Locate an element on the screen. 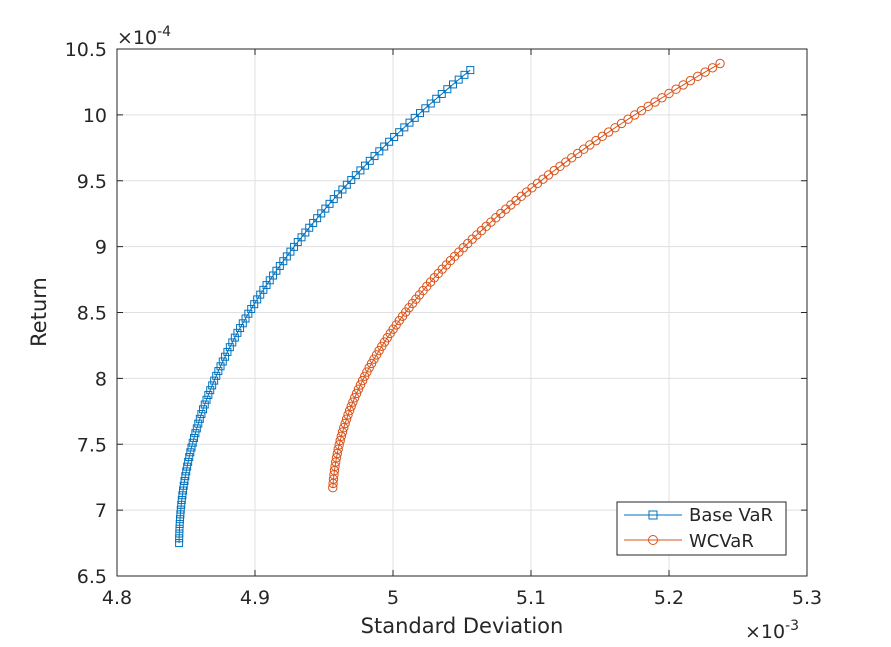 The width and height of the screenshot is (891, 647). x-tick-label: 4.9 is located at coordinates (255, 598).